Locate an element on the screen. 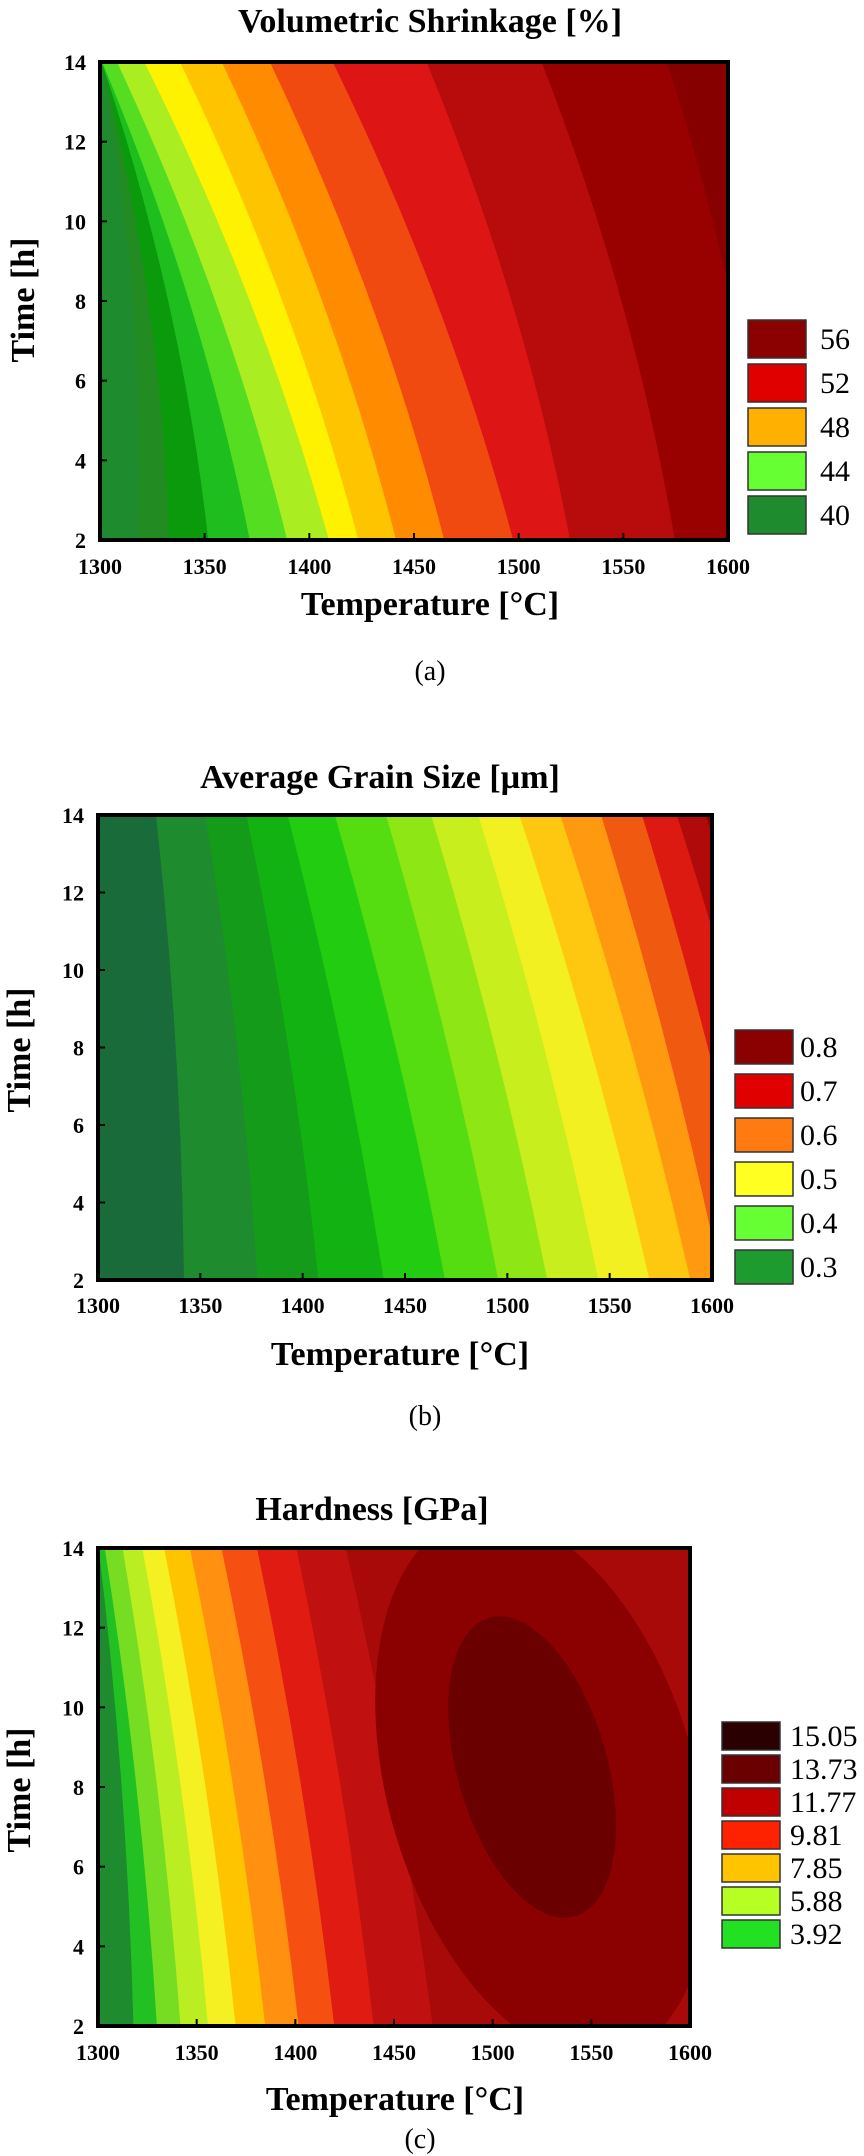 Image resolution: width=864 pixels, height=2156 pixels. panel-caption: (c) is located at coordinates (419, 2139).